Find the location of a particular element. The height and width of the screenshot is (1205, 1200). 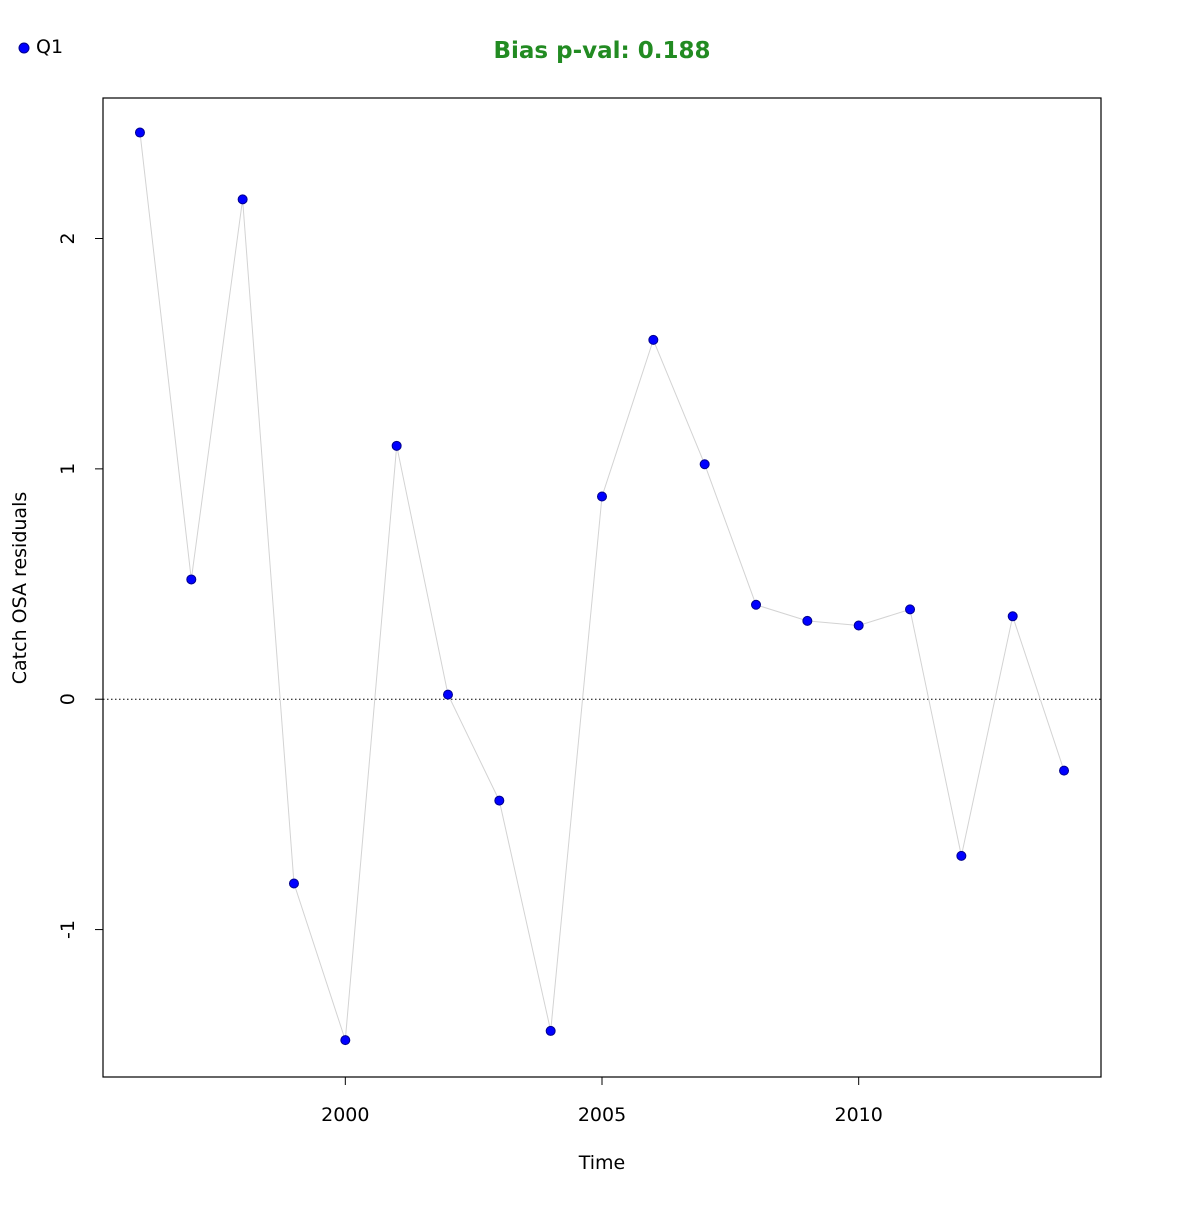

y-tick-label: -1 is located at coordinates (68, 929).